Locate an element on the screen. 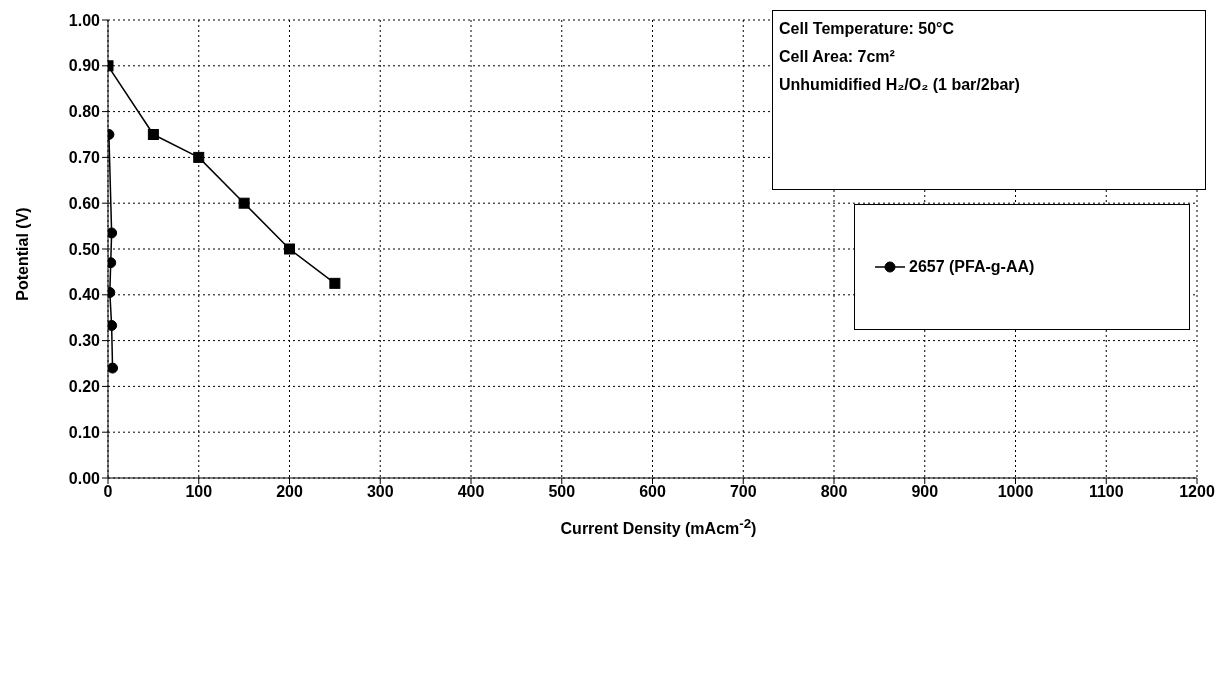 The width and height of the screenshot is (1231, 688). y-tick-label: 0.10 is located at coordinates (84, 432).